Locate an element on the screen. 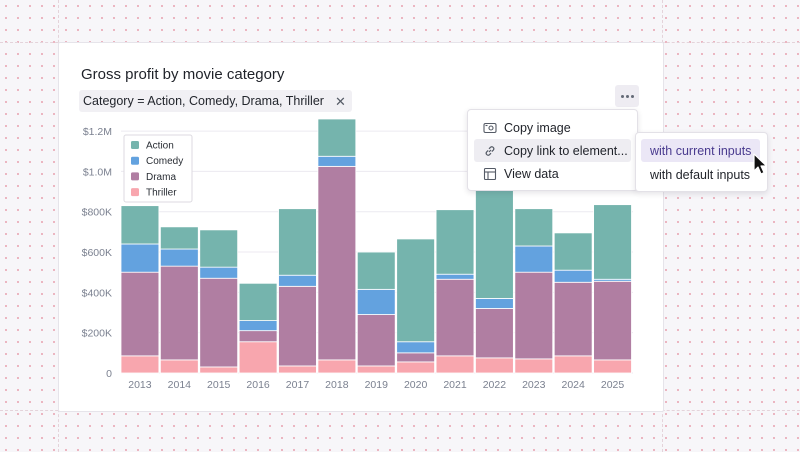 The width and height of the screenshot is (800, 452). x-tick-label: 2018 is located at coordinates (337, 385).